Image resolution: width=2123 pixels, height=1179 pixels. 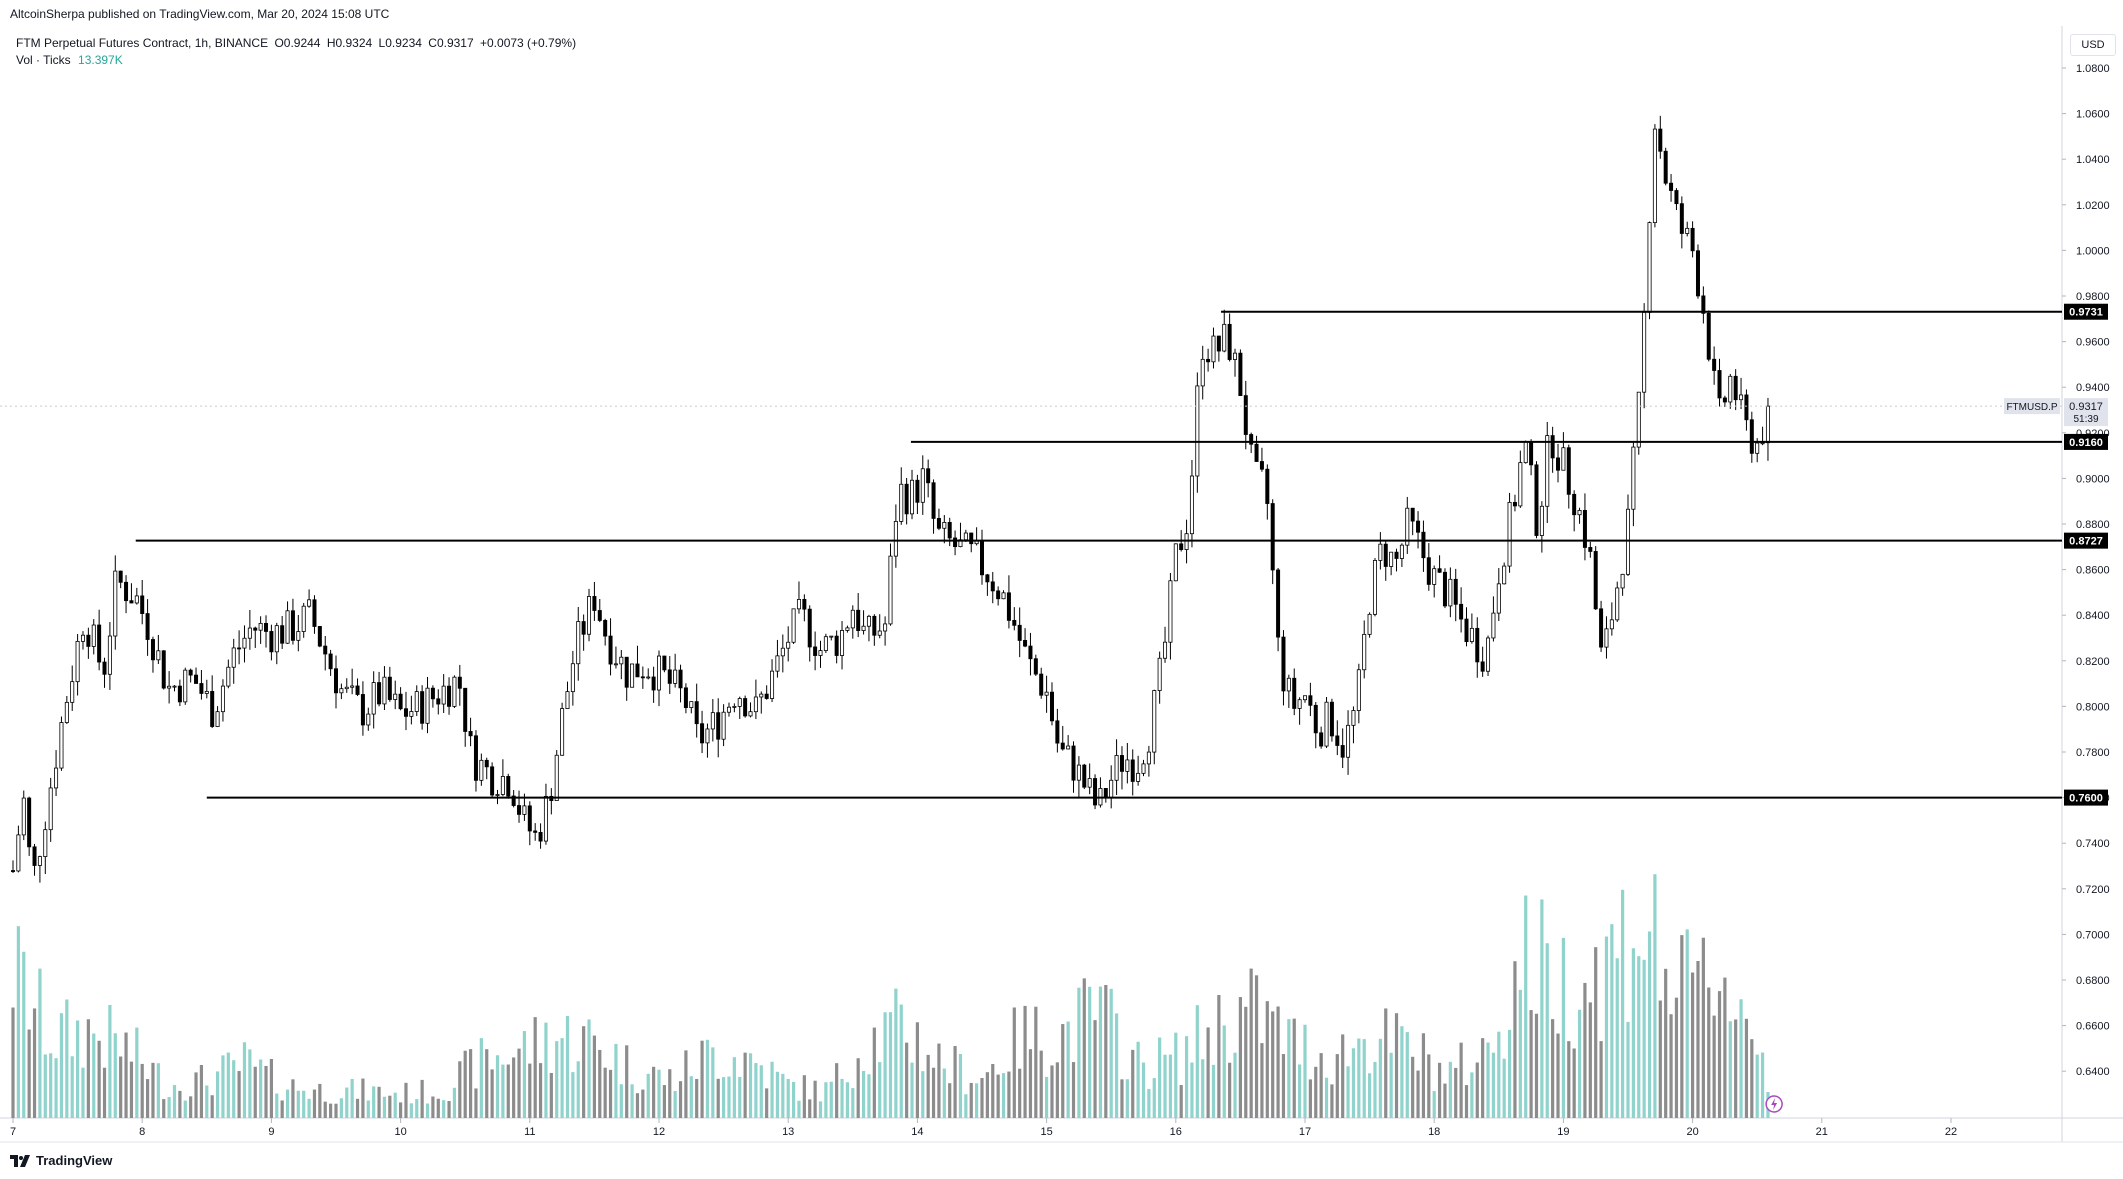 What do you see at coordinates (2093, 662) in the screenshot?
I see `y-tick-label: 0.8200` at bounding box center [2093, 662].